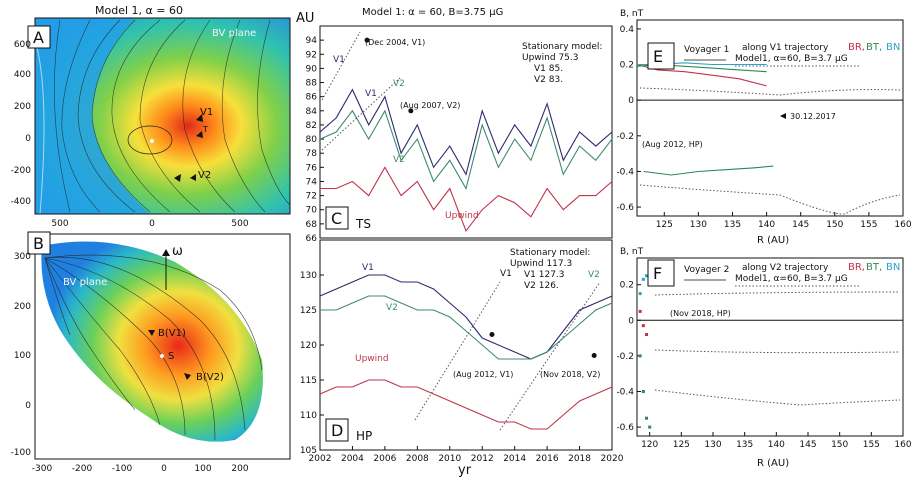  I want to click on panel-f-xlabel: R (AU), so click(773, 463).